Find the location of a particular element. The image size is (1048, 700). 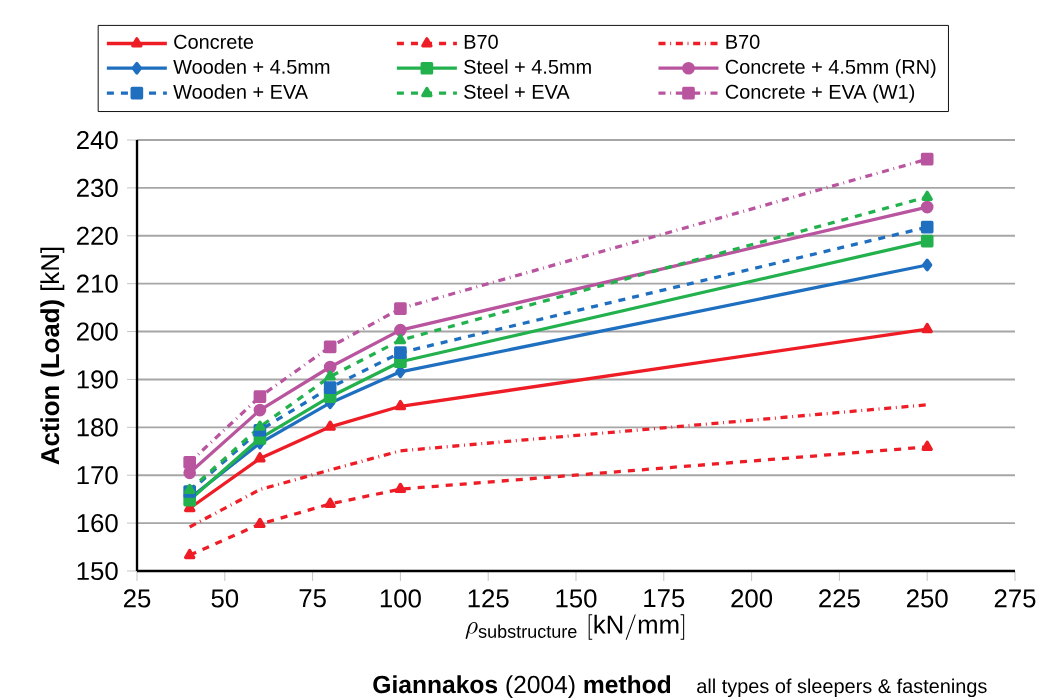

y-tick-label: 220 is located at coordinates (97, 235).